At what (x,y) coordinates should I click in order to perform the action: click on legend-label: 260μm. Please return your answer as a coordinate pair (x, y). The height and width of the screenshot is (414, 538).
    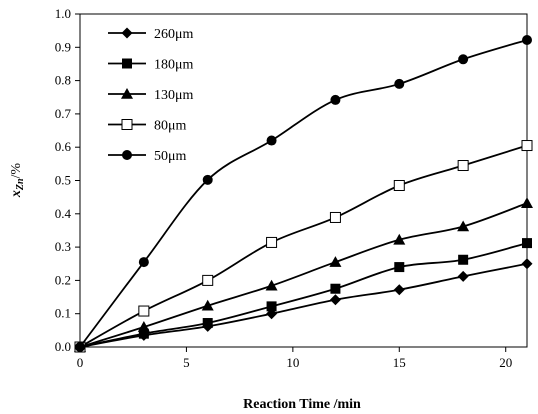
    Looking at the image, I should click on (174, 34).